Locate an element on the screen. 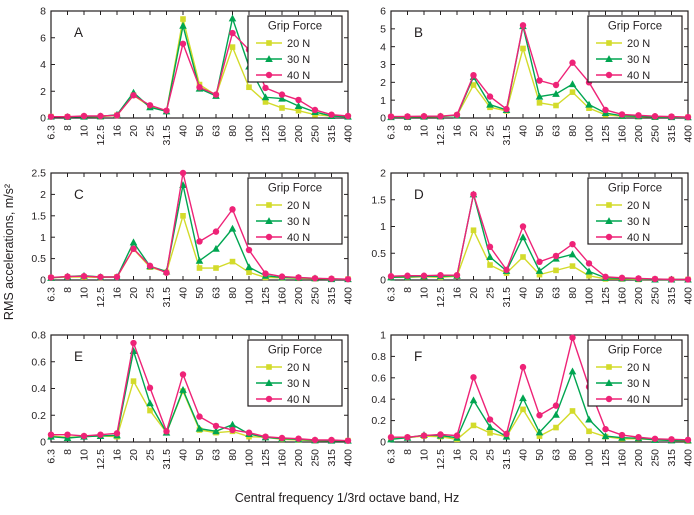 The image size is (694, 515). x-tick-label: 31.5 is located at coordinates (507, 135).